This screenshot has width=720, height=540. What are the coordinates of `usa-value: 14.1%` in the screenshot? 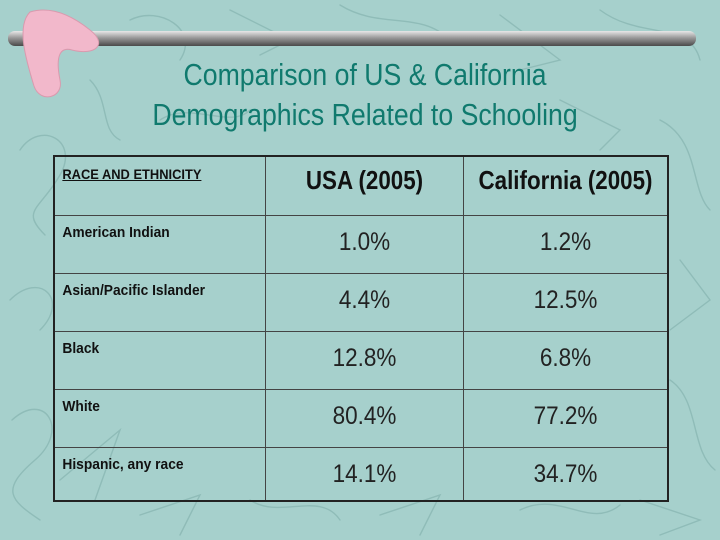 It's located at (364, 473).